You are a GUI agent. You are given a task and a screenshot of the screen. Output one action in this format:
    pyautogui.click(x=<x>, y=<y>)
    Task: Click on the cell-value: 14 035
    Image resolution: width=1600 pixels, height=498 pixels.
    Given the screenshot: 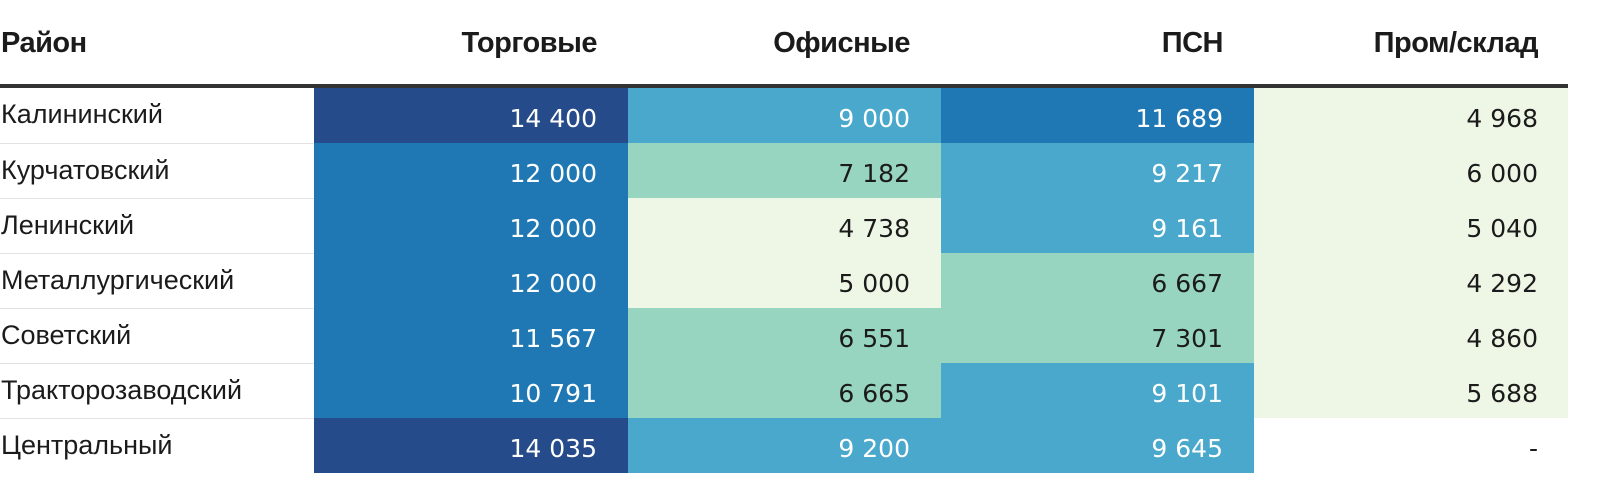 What is the action you would take?
    pyautogui.click(x=553, y=448)
    